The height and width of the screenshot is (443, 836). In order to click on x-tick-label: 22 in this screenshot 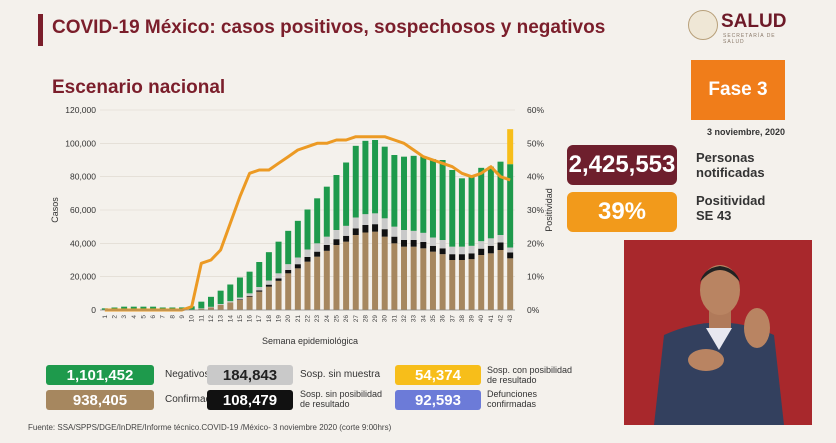, I will do `click(308, 319)`.